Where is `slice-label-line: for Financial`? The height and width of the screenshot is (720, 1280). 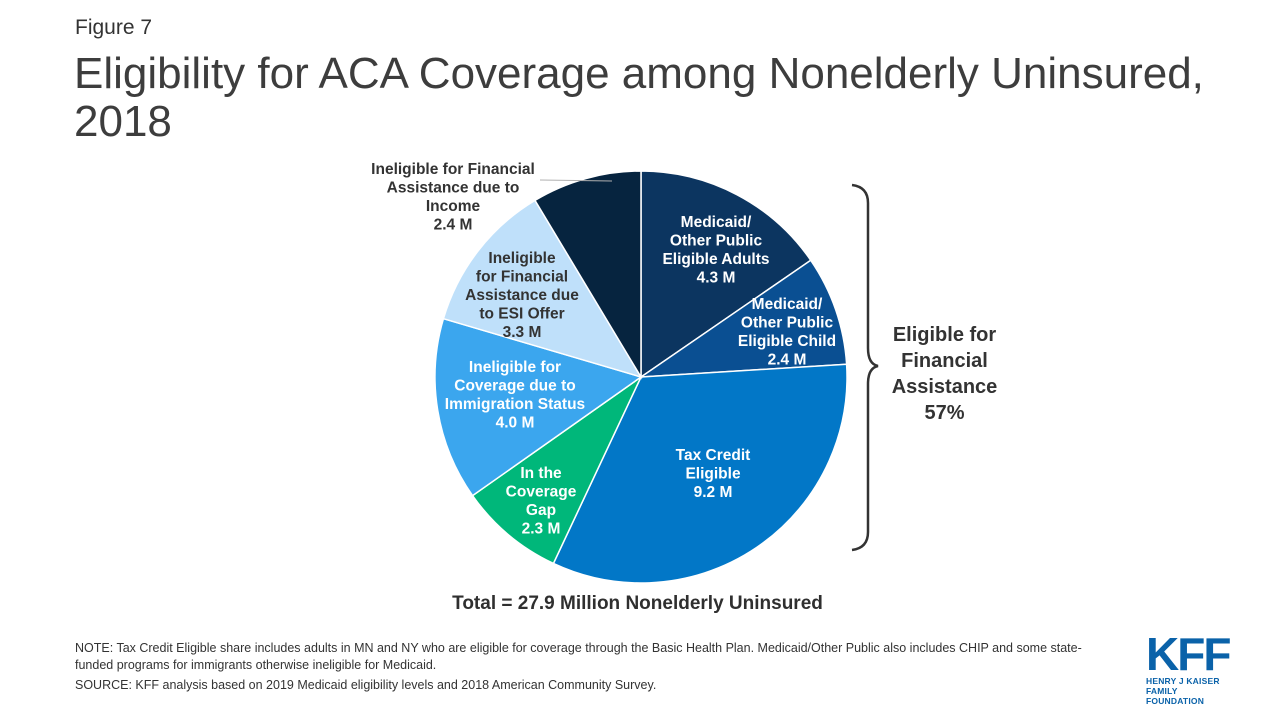
slice-label-line: for Financial is located at coordinates (522, 277).